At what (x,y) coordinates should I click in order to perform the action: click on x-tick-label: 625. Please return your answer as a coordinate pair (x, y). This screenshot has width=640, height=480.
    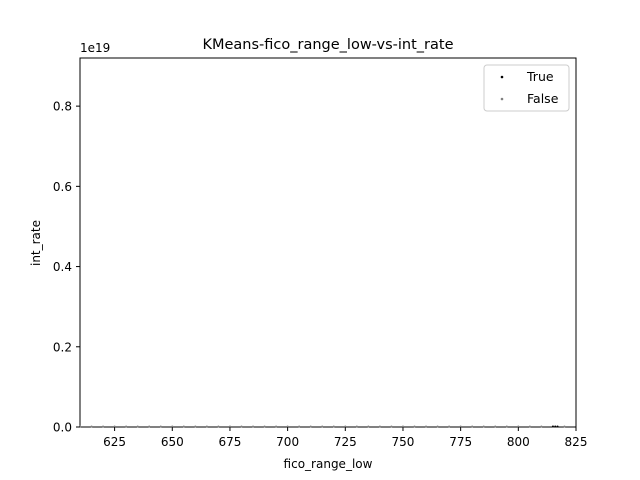
    Looking at the image, I should click on (114, 442).